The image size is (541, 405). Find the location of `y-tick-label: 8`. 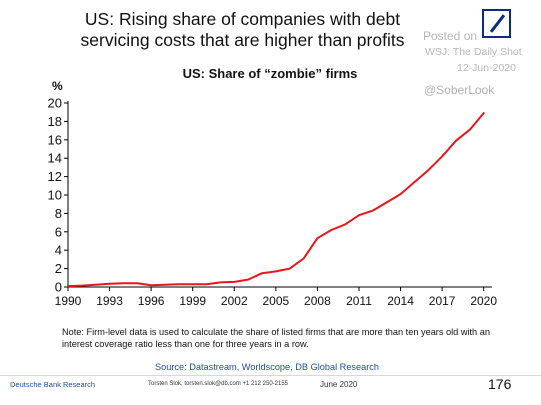

y-tick-label: 8 is located at coordinates (58, 213).